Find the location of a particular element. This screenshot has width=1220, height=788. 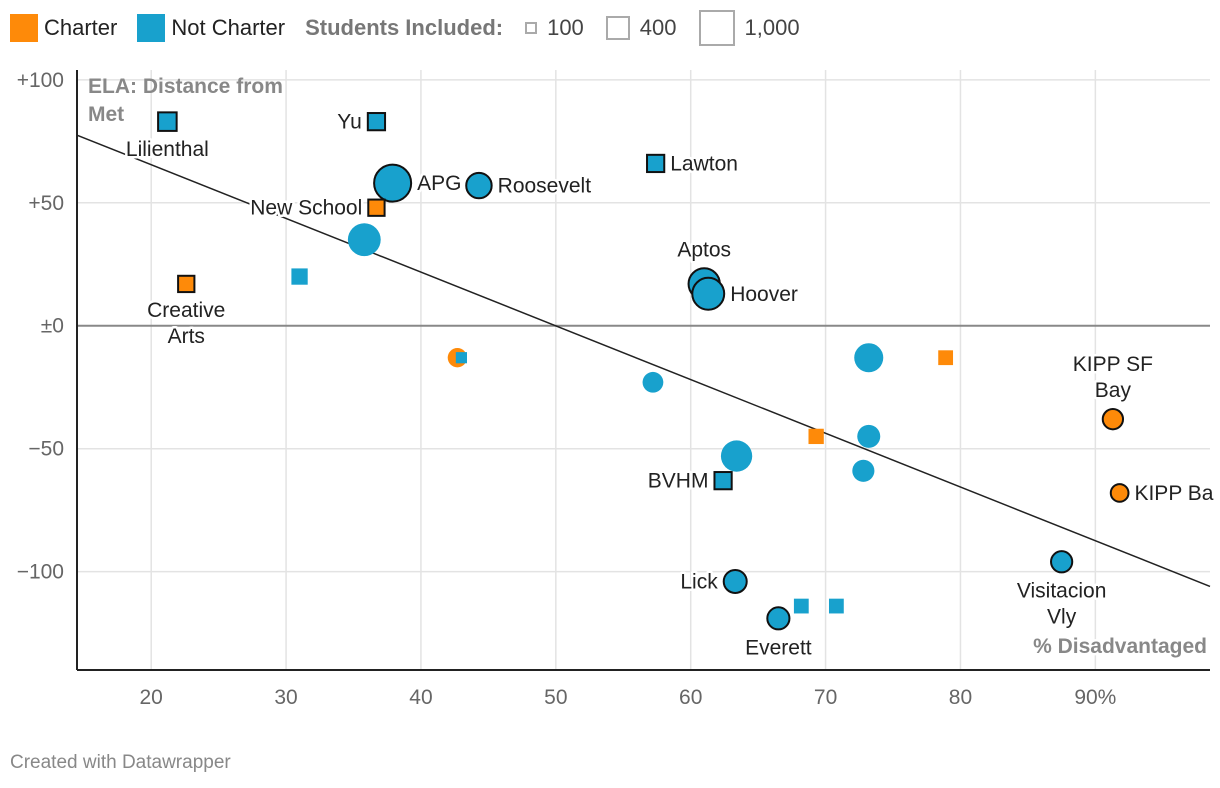

footer-credit: Created with Datawrapper is located at coordinates (120, 762).